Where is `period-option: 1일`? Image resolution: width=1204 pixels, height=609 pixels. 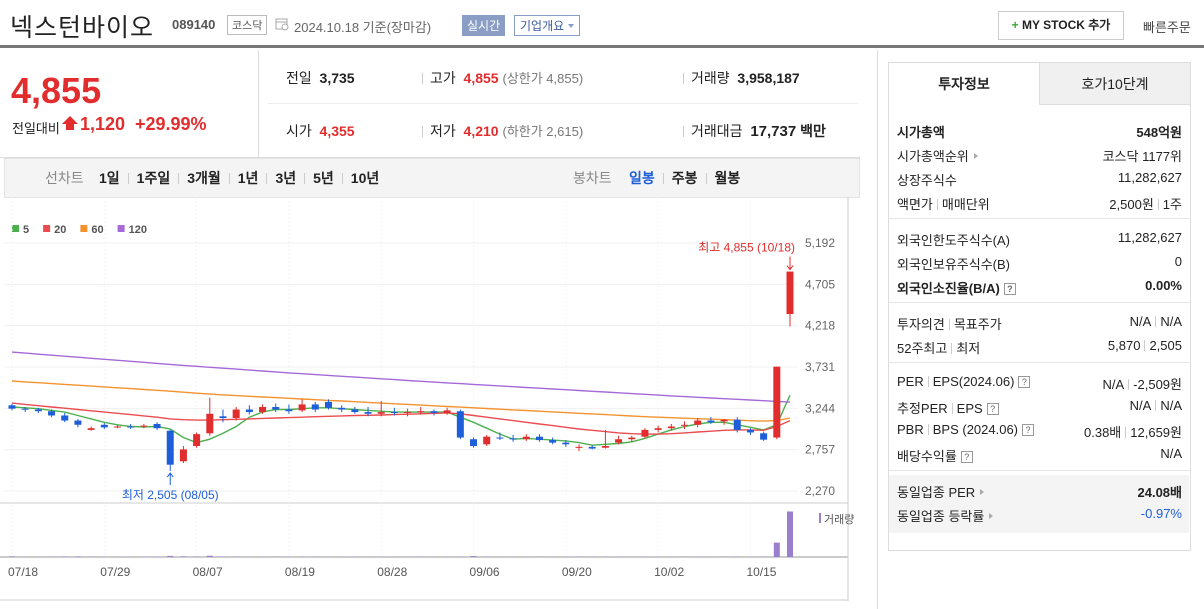
period-option: 1일 is located at coordinates (109, 178).